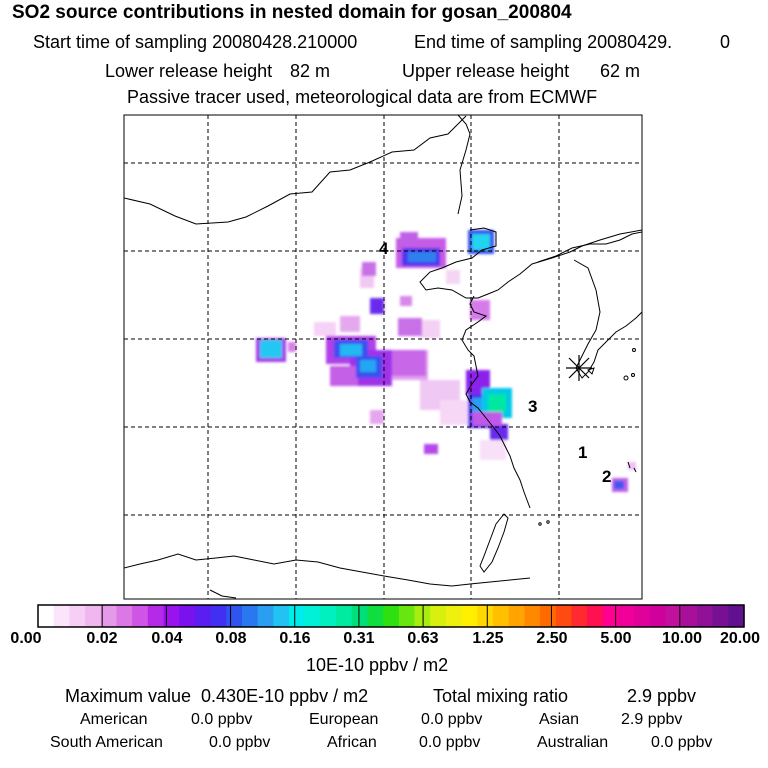 This screenshot has width=768, height=768. I want to click on region-label-1: 1, so click(583, 452).